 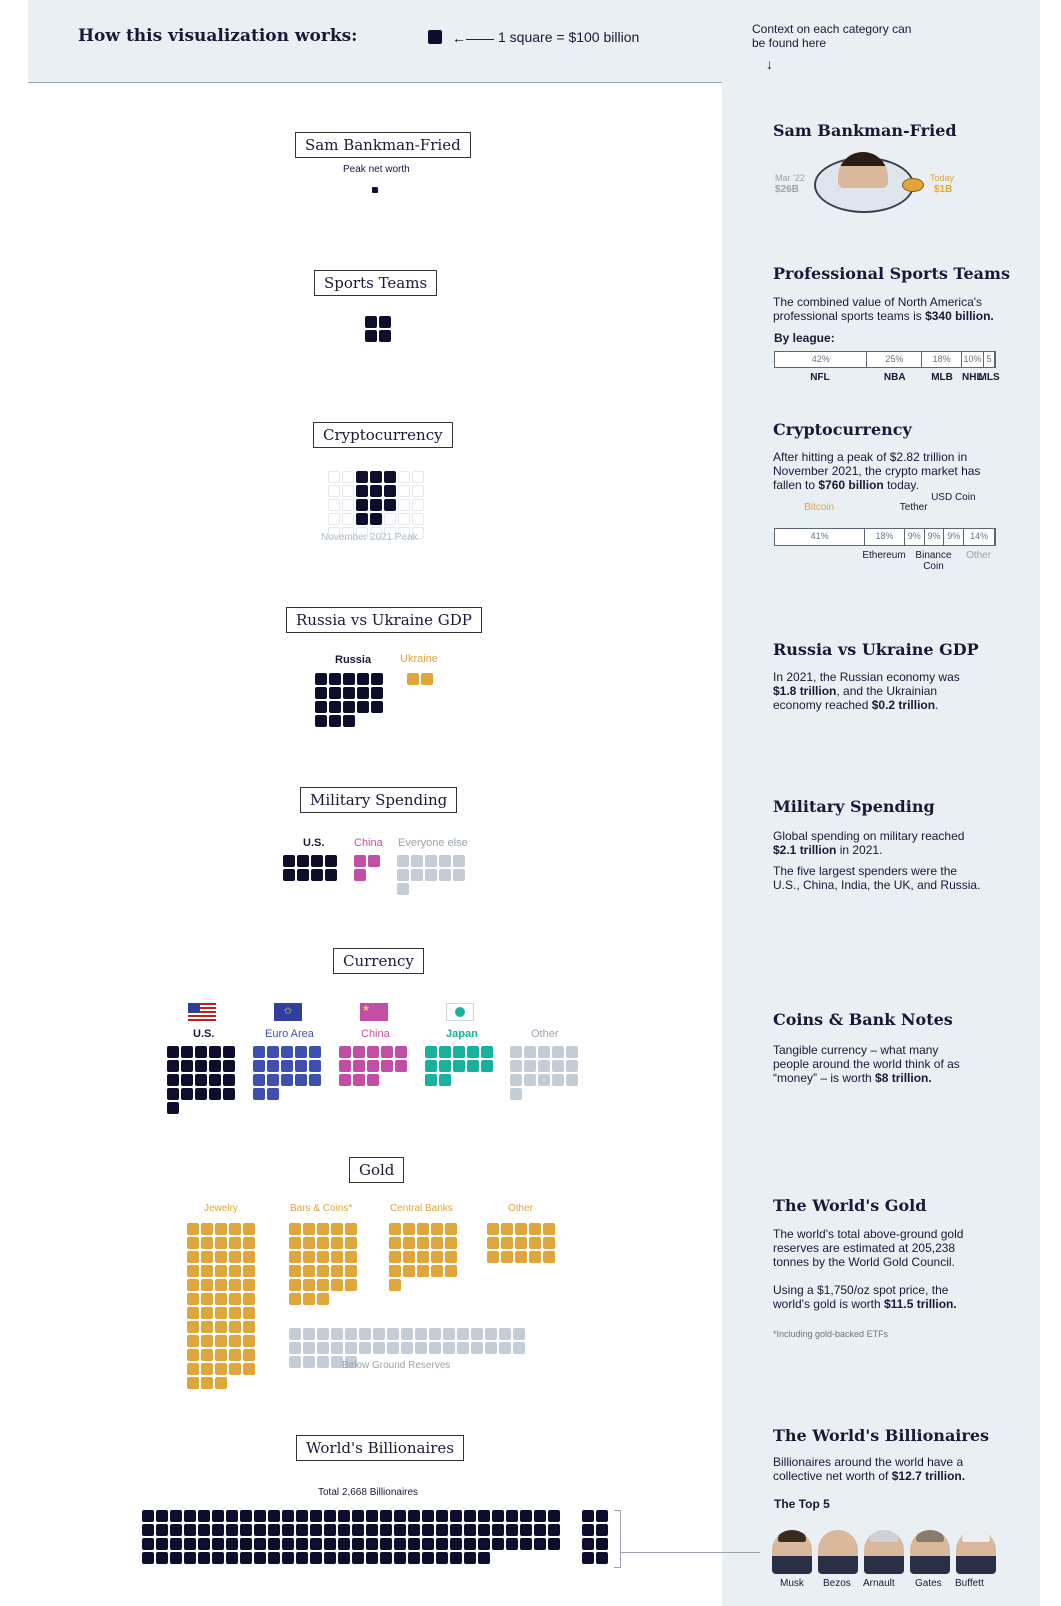 I want to click on gold-jewelry-label: Jewelry, so click(x=221, y=1208).